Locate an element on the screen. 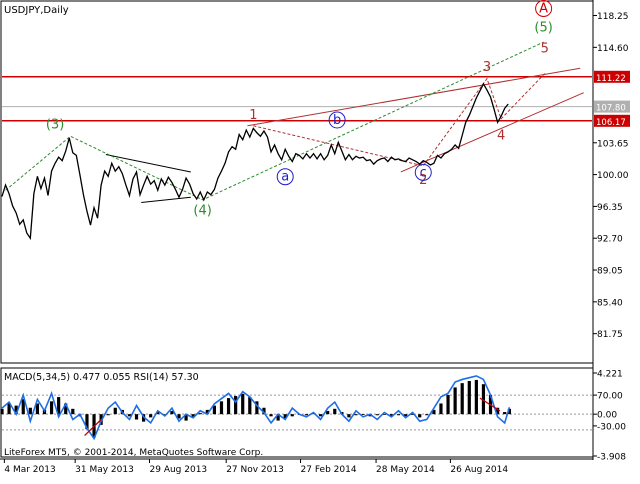  wave-label-4: 1 is located at coordinates (253, 115).